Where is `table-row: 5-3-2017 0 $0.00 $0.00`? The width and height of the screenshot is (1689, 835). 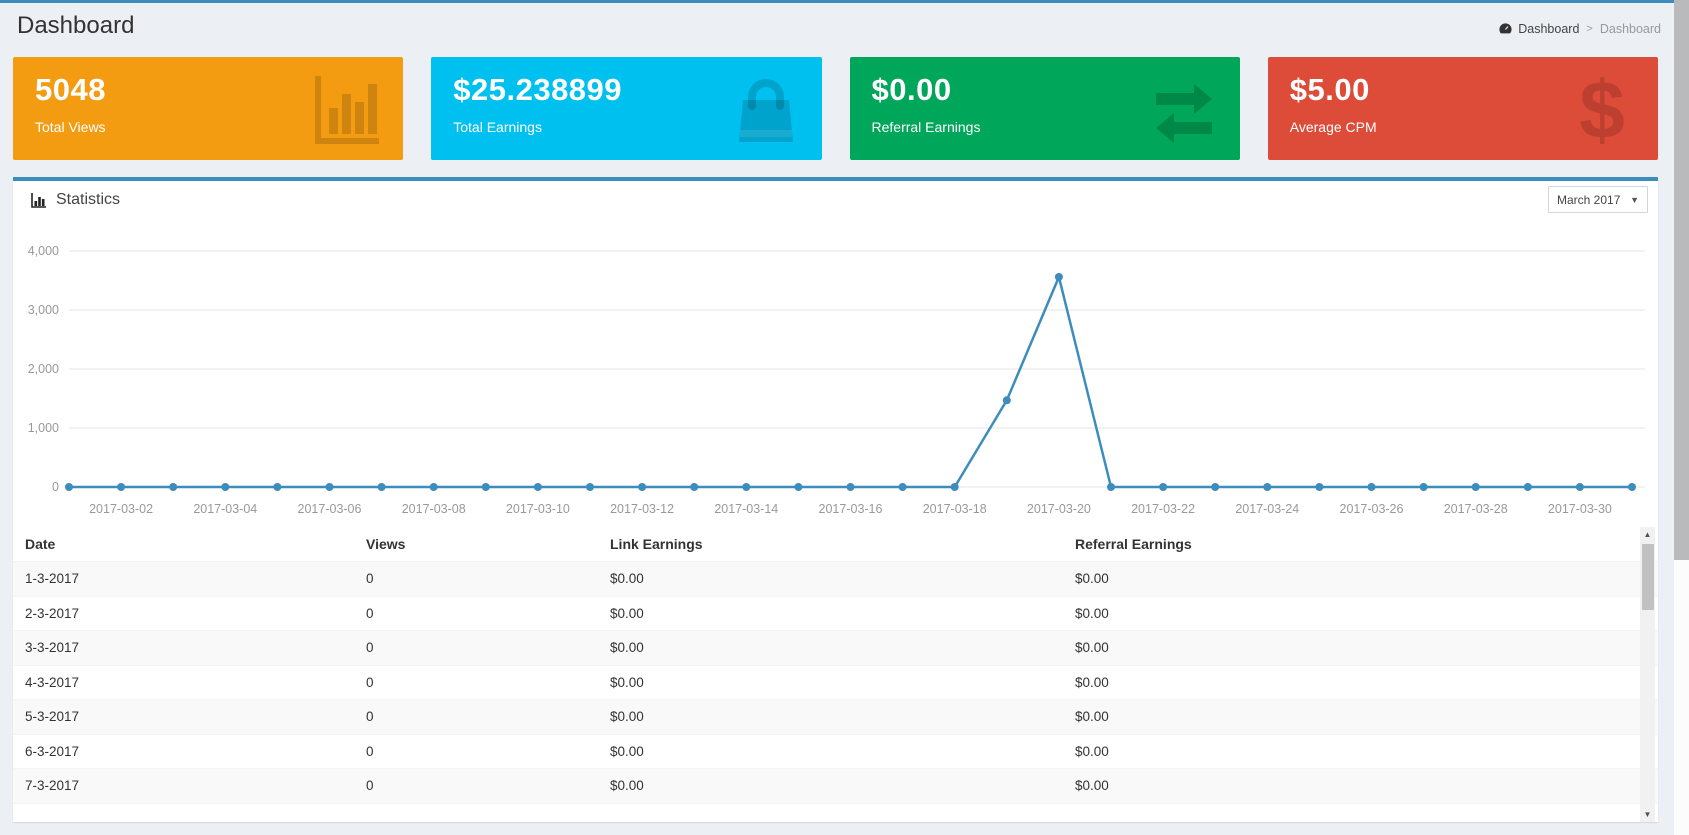 table-row: 5-3-2017 0 $0.00 $0.00 is located at coordinates (835, 717).